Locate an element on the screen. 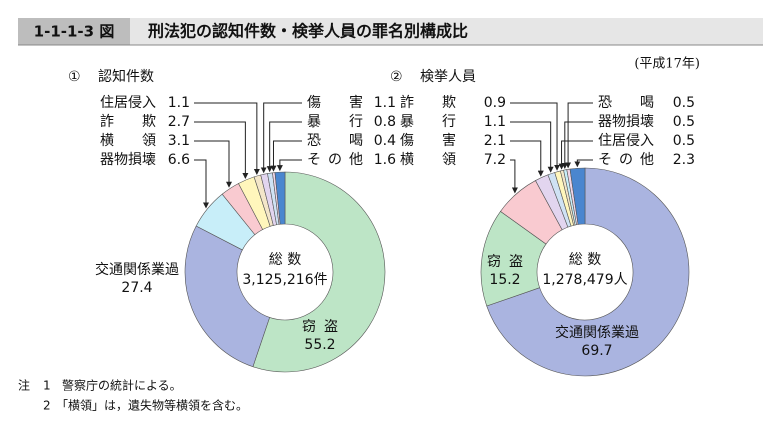 The width and height of the screenshot is (779, 433). segment-value: 55.2 is located at coordinates (319, 345).